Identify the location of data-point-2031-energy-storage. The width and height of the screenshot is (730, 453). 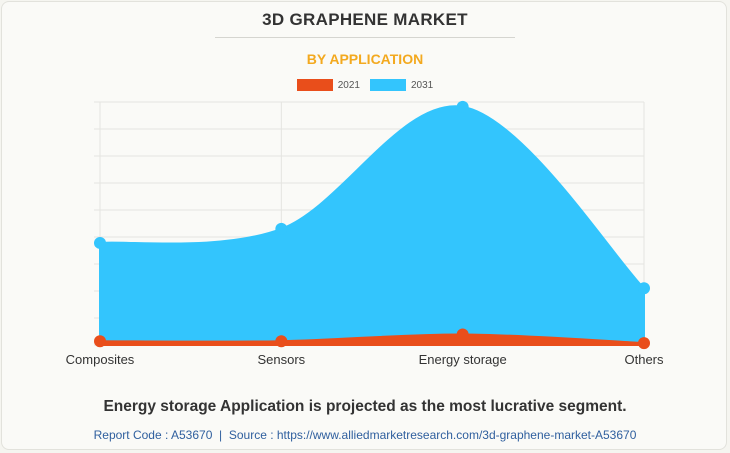
(462, 106).